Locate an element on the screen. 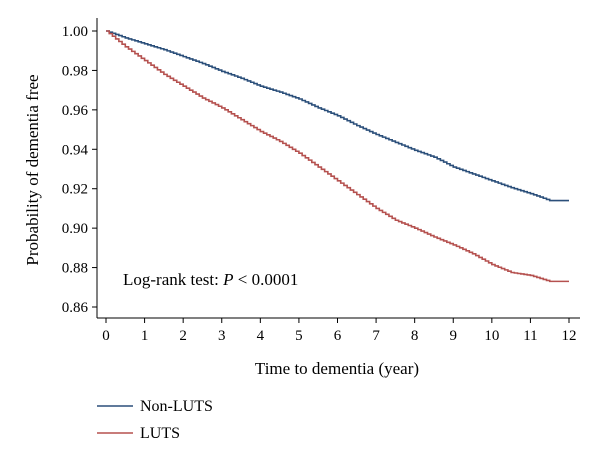 This screenshot has width=600, height=463. x-tick-label: 3 is located at coordinates (222, 336).